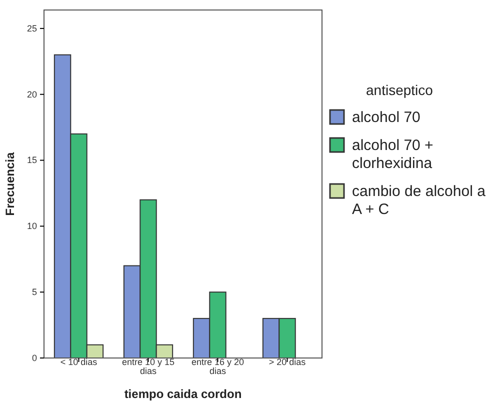 Image resolution: width=502 pixels, height=403 pixels. I want to click on x-tick-label: entre 16 y 20 dias, so click(217, 366).